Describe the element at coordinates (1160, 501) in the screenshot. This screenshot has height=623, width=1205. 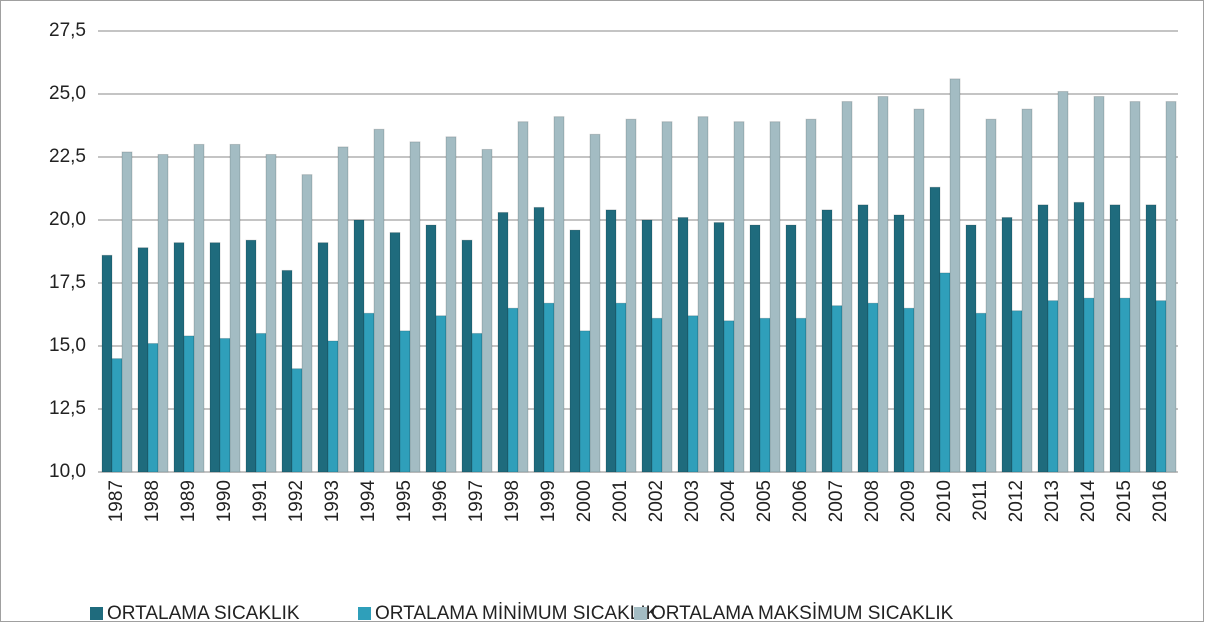
I see `x-tick-label: 2016` at that location.